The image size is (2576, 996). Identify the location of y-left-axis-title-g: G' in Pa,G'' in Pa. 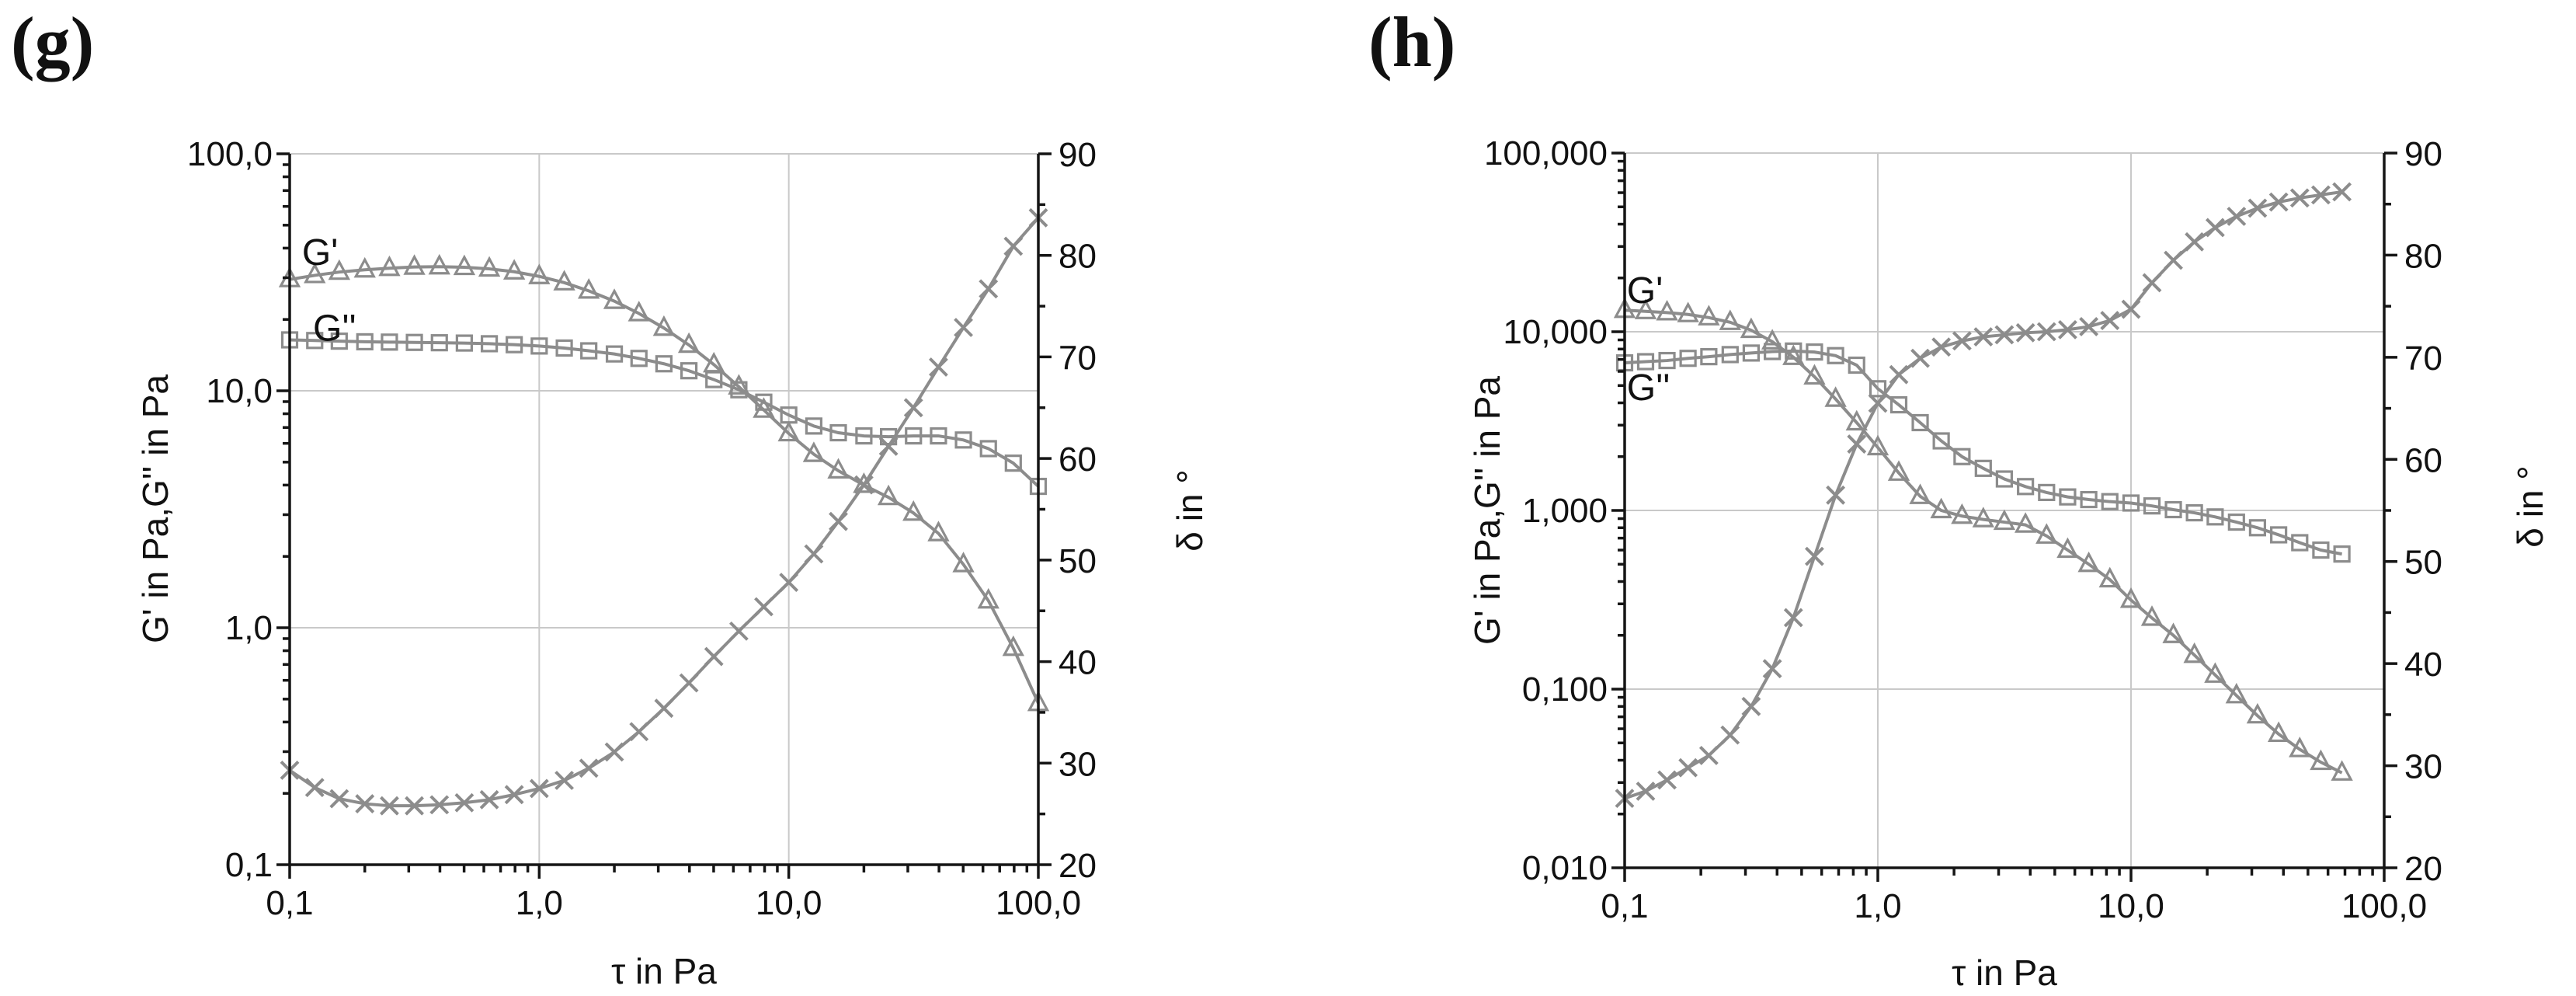
(155, 508).